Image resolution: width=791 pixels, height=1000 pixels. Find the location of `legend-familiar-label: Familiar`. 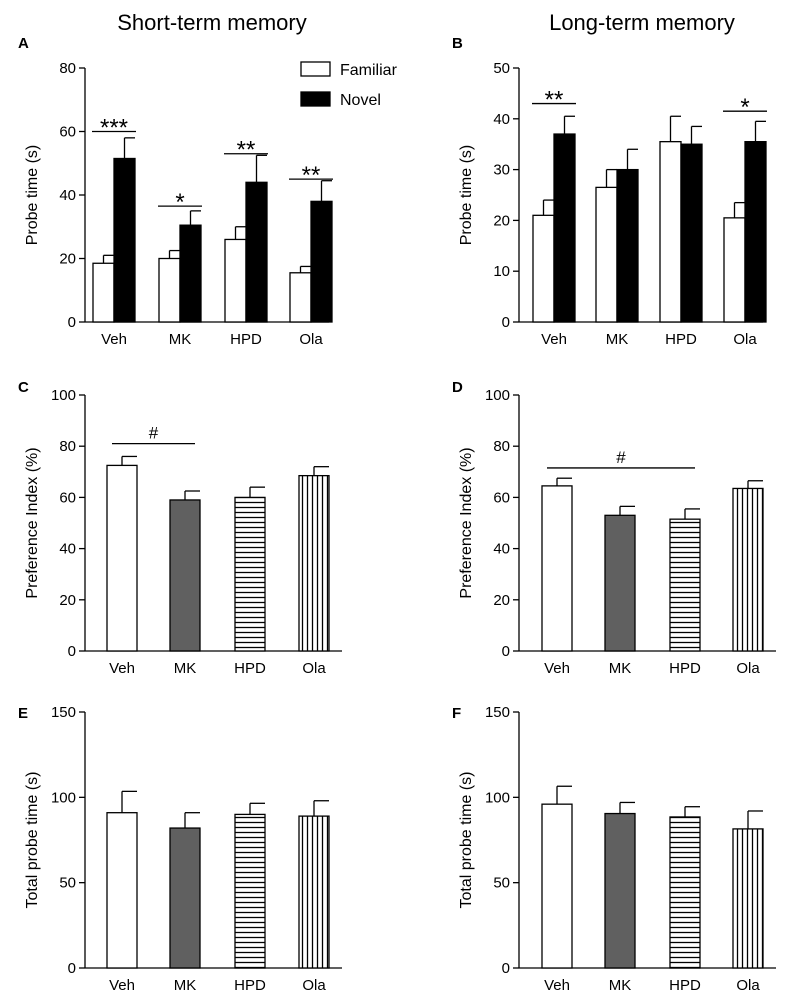

legend-familiar-label: Familiar is located at coordinates (369, 70).